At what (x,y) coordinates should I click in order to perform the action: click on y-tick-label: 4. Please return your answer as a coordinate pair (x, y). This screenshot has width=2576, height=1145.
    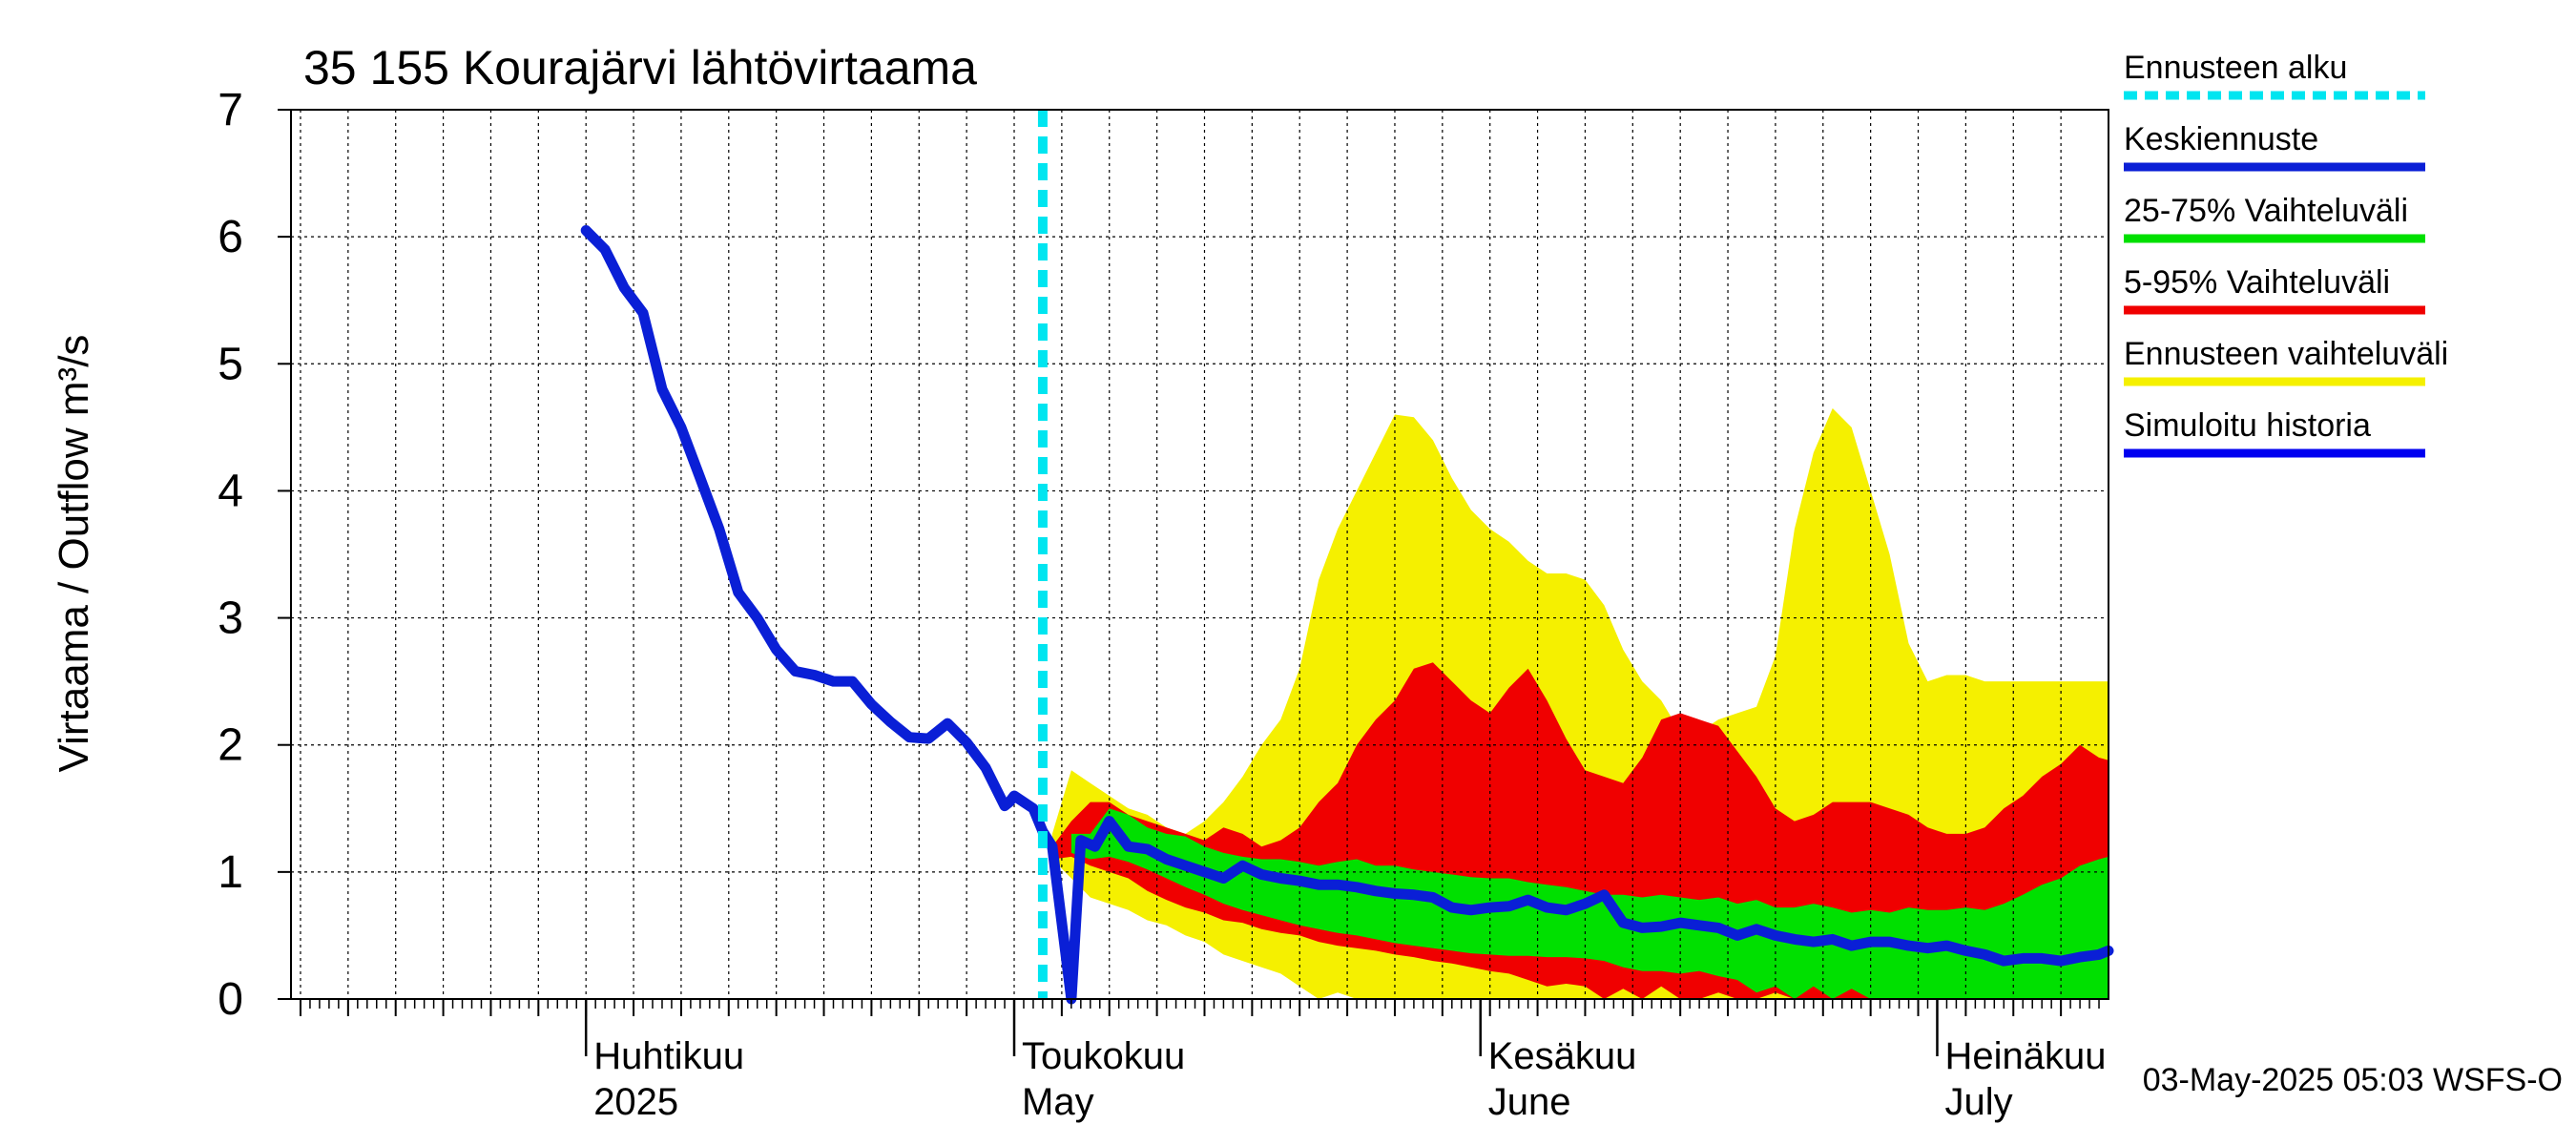
    Looking at the image, I should click on (230, 491).